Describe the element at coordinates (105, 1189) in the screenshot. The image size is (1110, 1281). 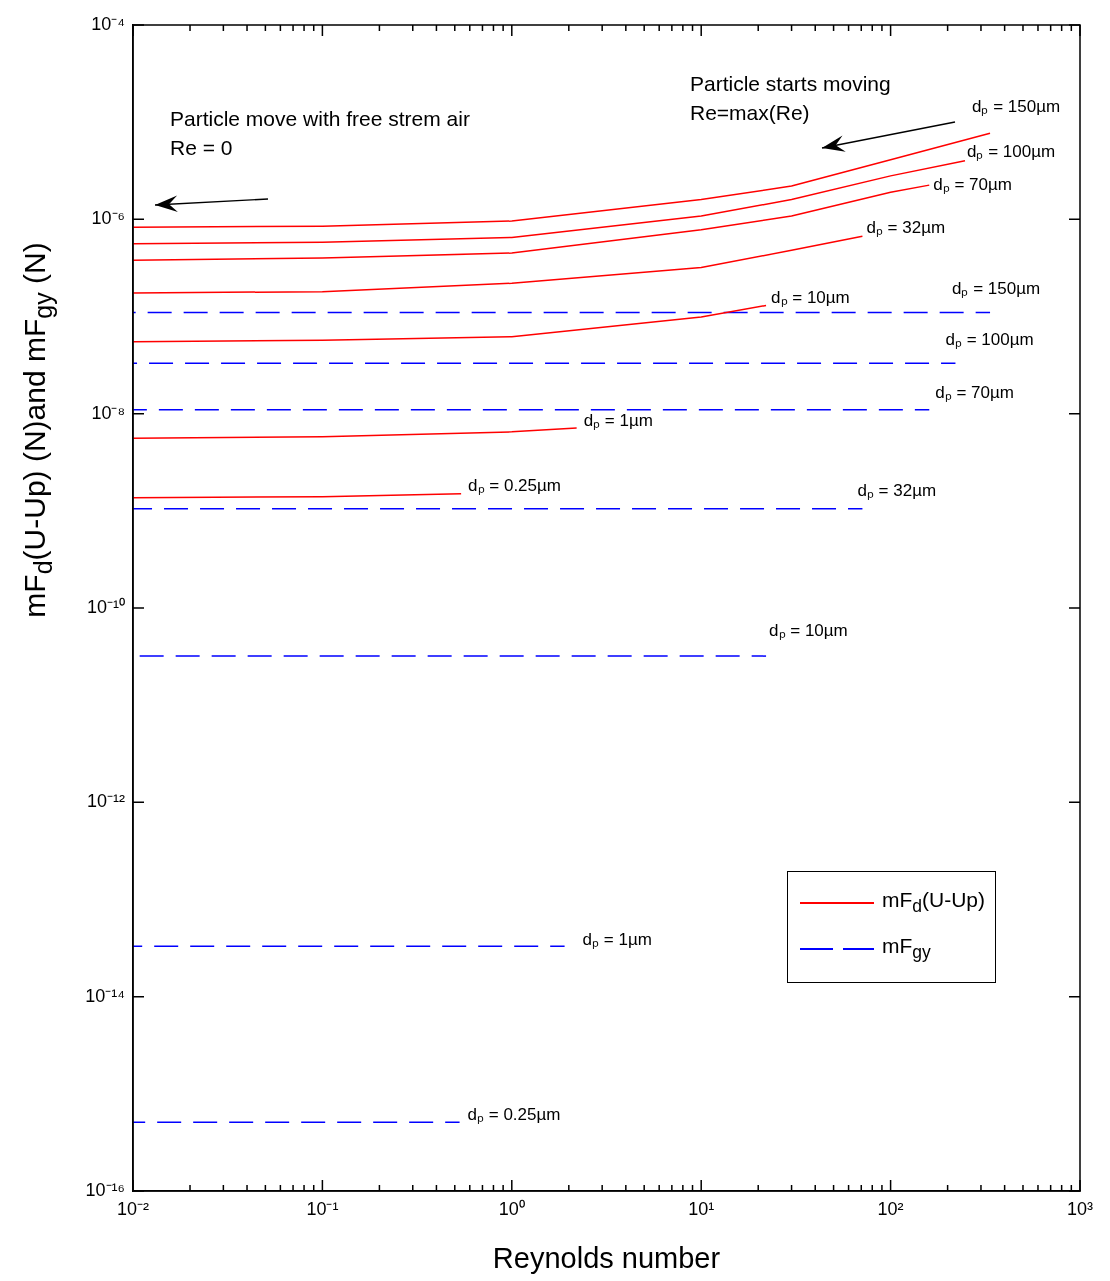
I see `y-tick-label: 10⁻¹⁶` at that location.